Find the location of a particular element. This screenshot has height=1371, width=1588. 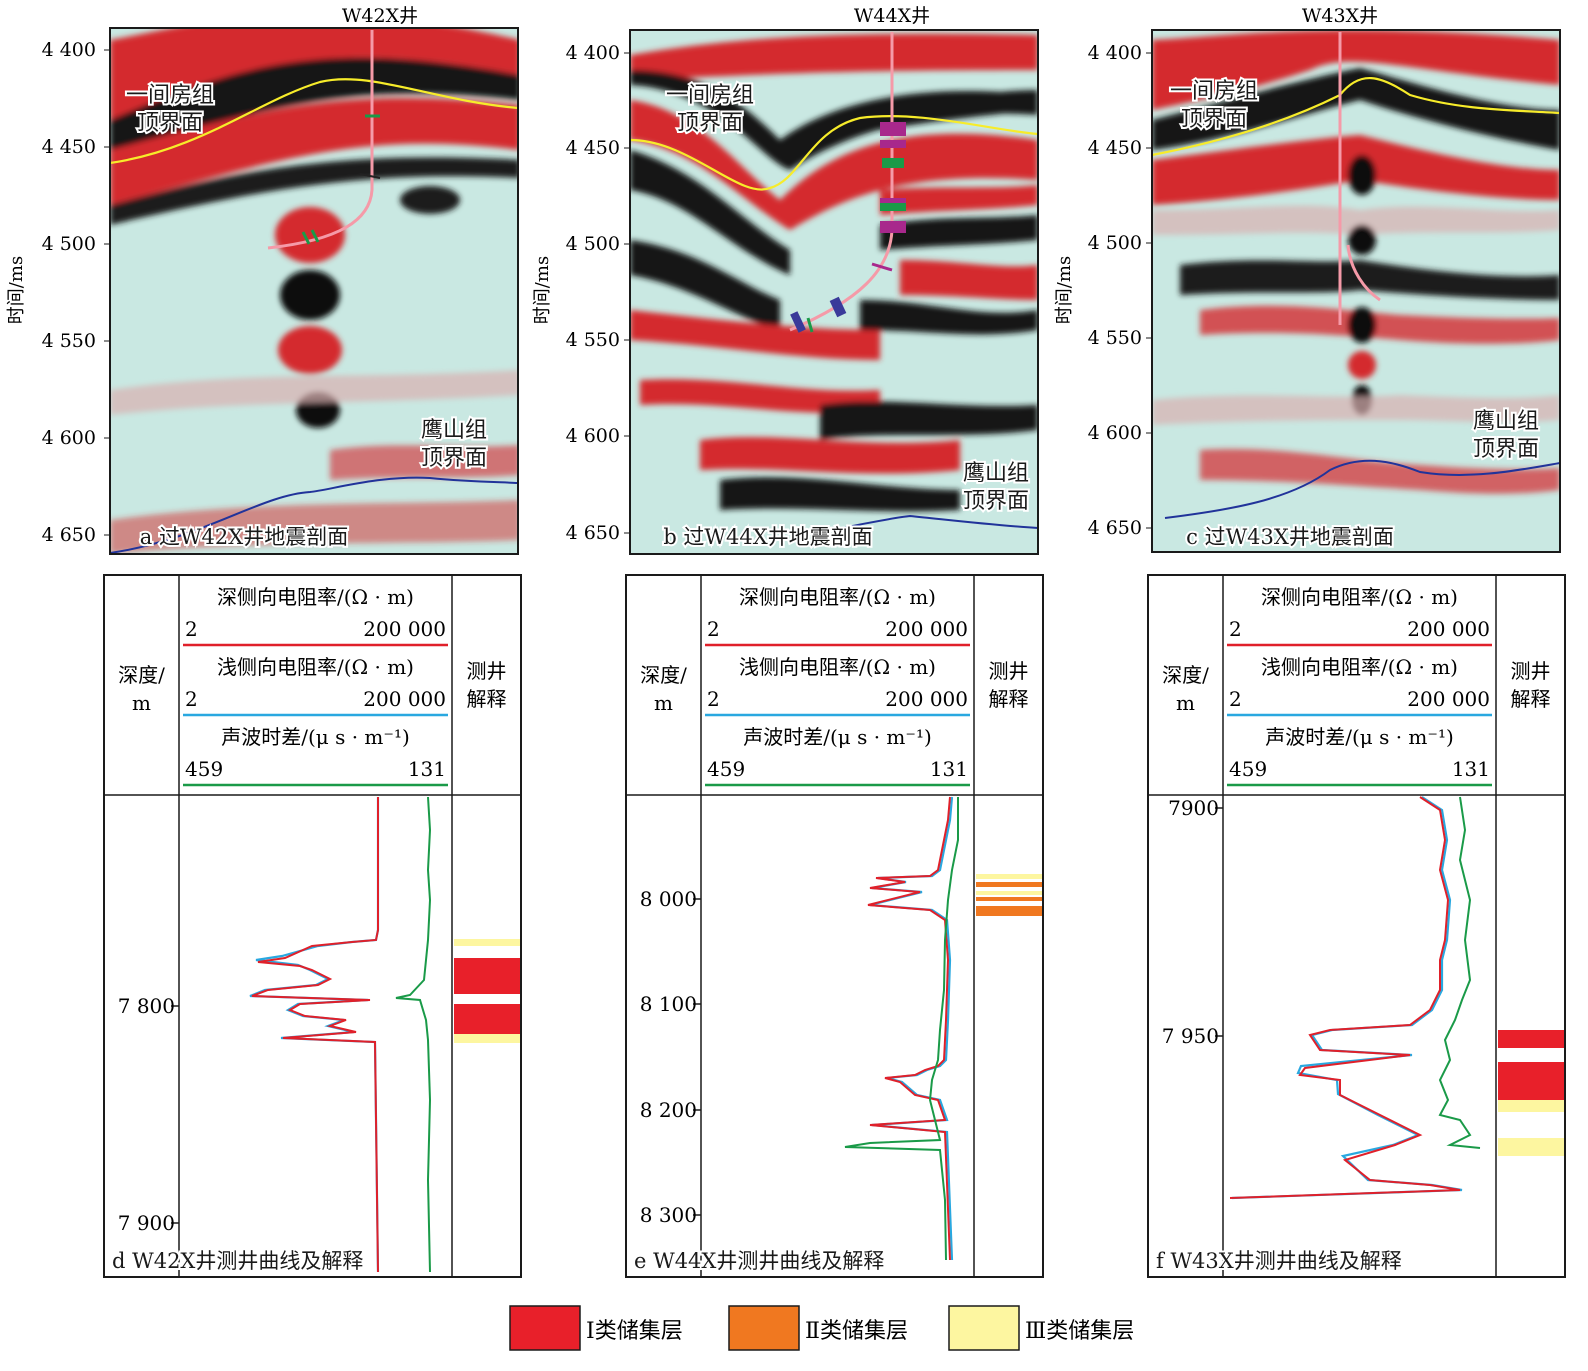

depth-tick-label: 8 300 is located at coordinates (668, 1215).